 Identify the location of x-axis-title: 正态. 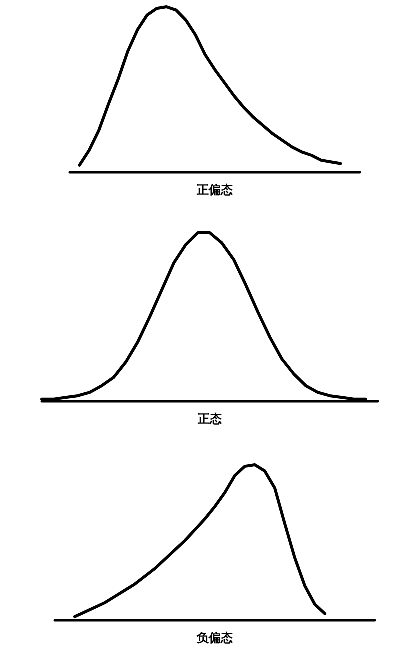
(210, 419).